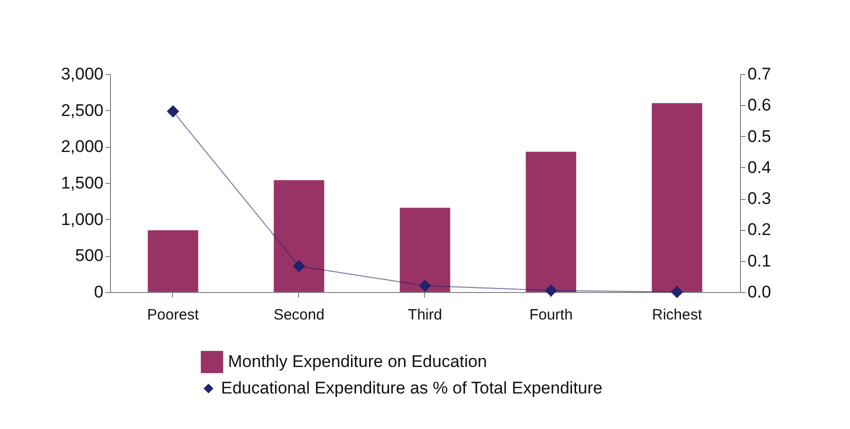 The height and width of the screenshot is (429, 850). What do you see at coordinates (551, 315) in the screenshot?
I see `x-tick-label: Fourth` at bounding box center [551, 315].